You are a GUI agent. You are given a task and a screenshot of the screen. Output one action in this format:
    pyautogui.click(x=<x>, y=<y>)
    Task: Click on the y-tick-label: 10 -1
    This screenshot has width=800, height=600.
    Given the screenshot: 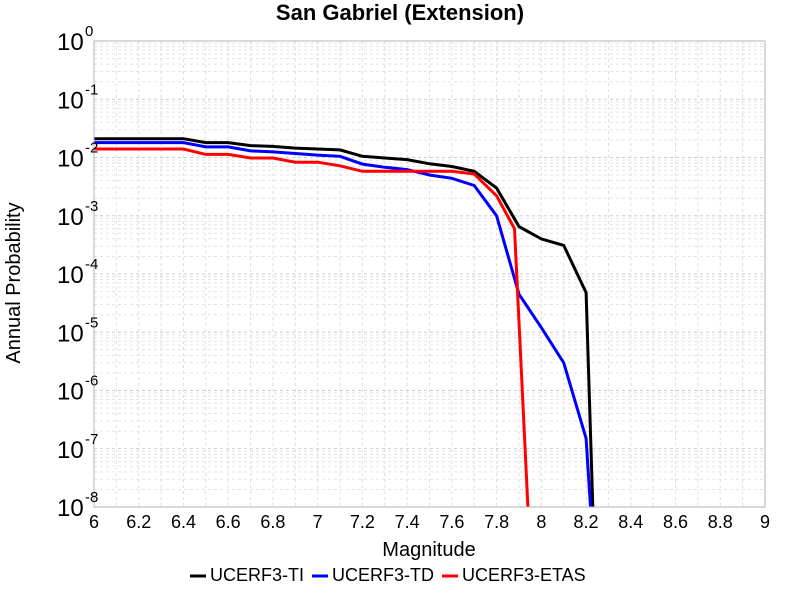 What is the action you would take?
    pyautogui.click(x=77, y=97)
    